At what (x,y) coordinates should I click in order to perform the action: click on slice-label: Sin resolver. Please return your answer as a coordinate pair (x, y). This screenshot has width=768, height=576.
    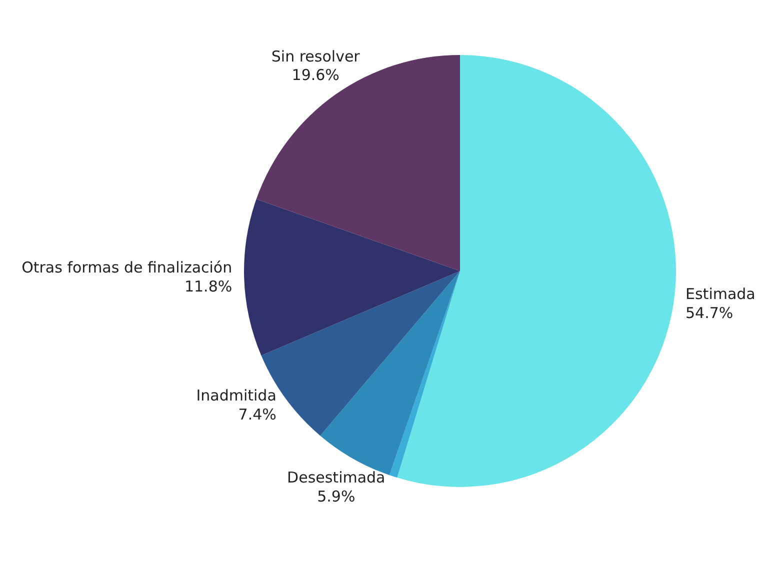
    Looking at the image, I should click on (316, 56).